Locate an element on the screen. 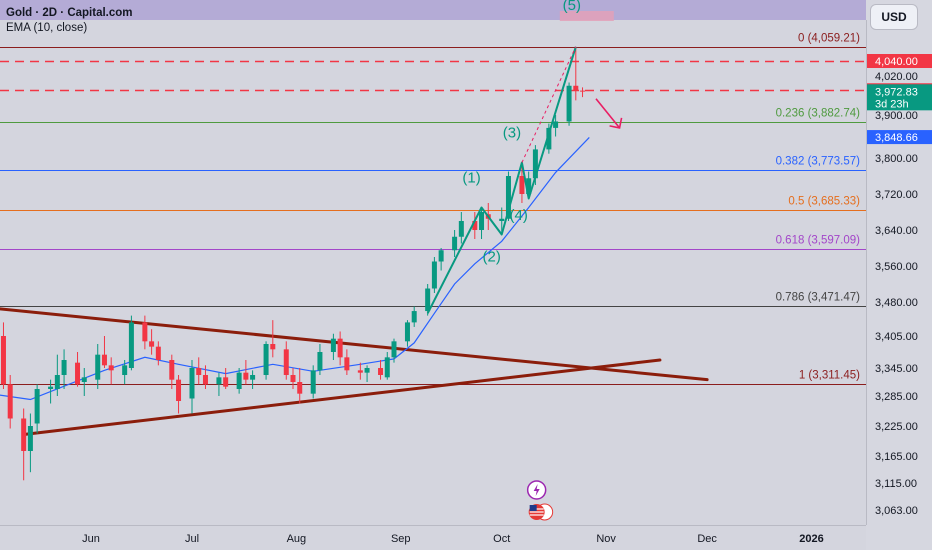 This screenshot has height=550, width=932. lightning-event-icon is located at coordinates (536, 490).